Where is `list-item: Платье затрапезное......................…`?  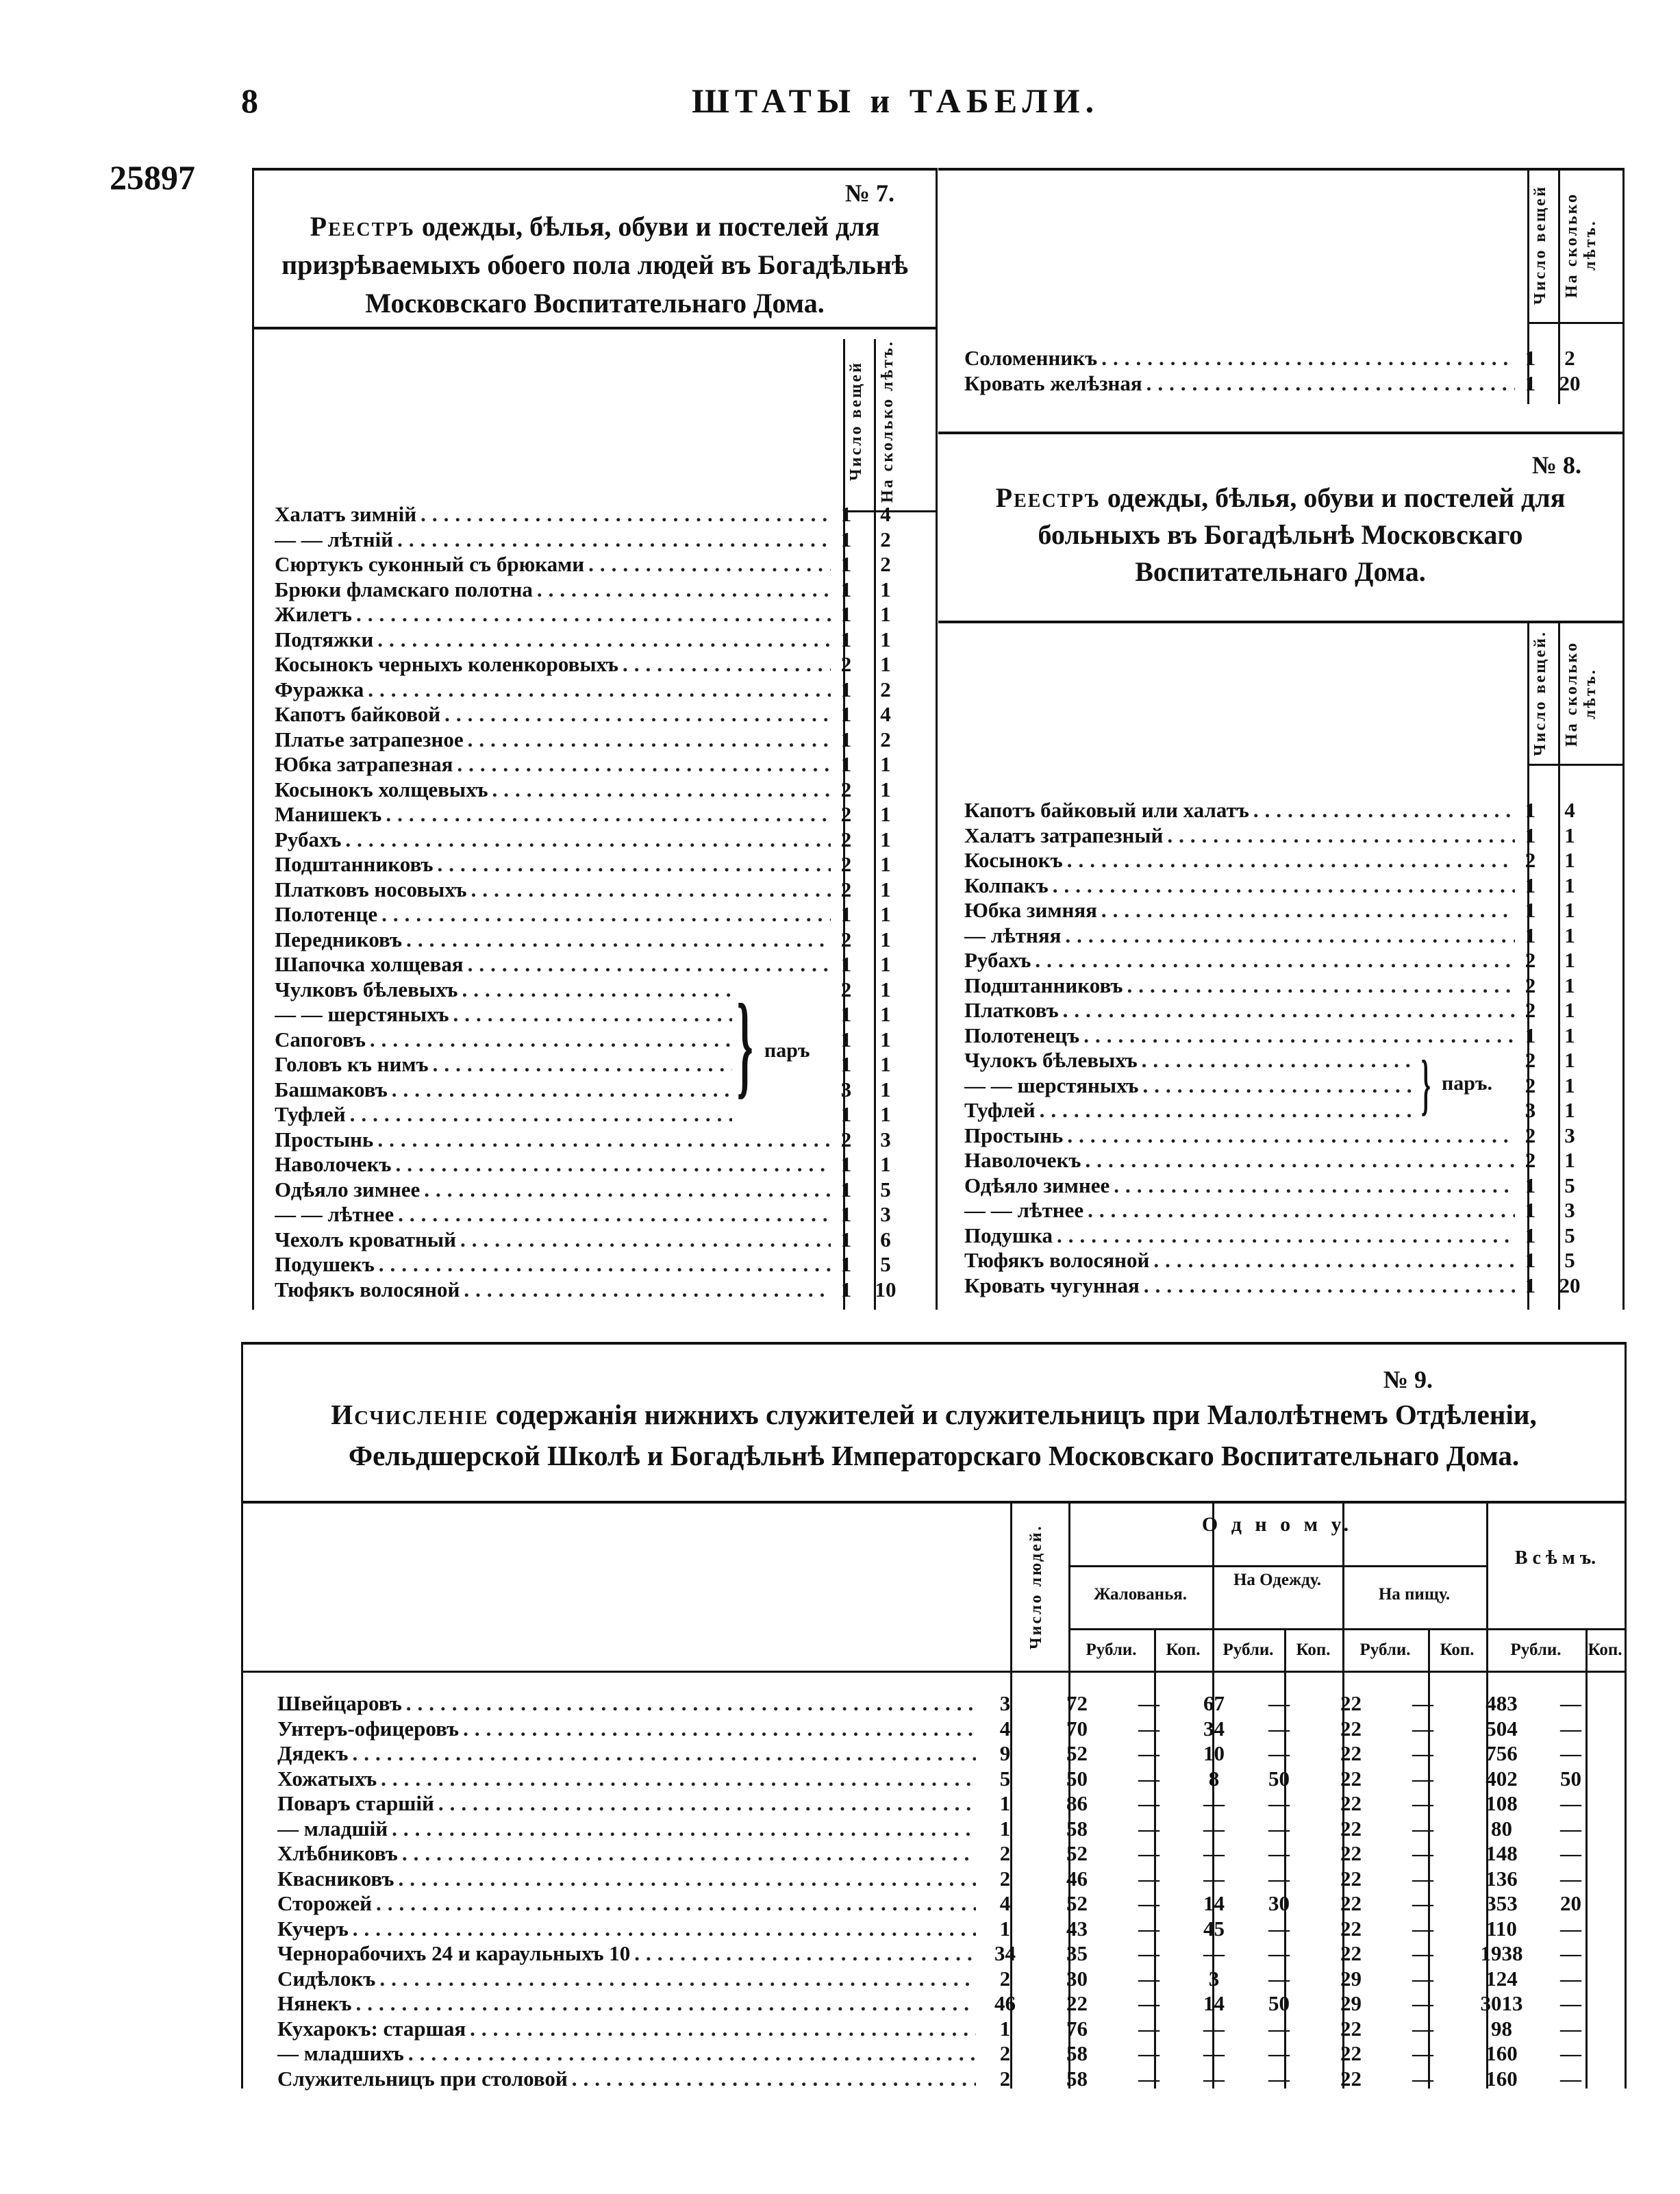
list-item: Платье затрапезное......................… is located at coordinates (605, 740).